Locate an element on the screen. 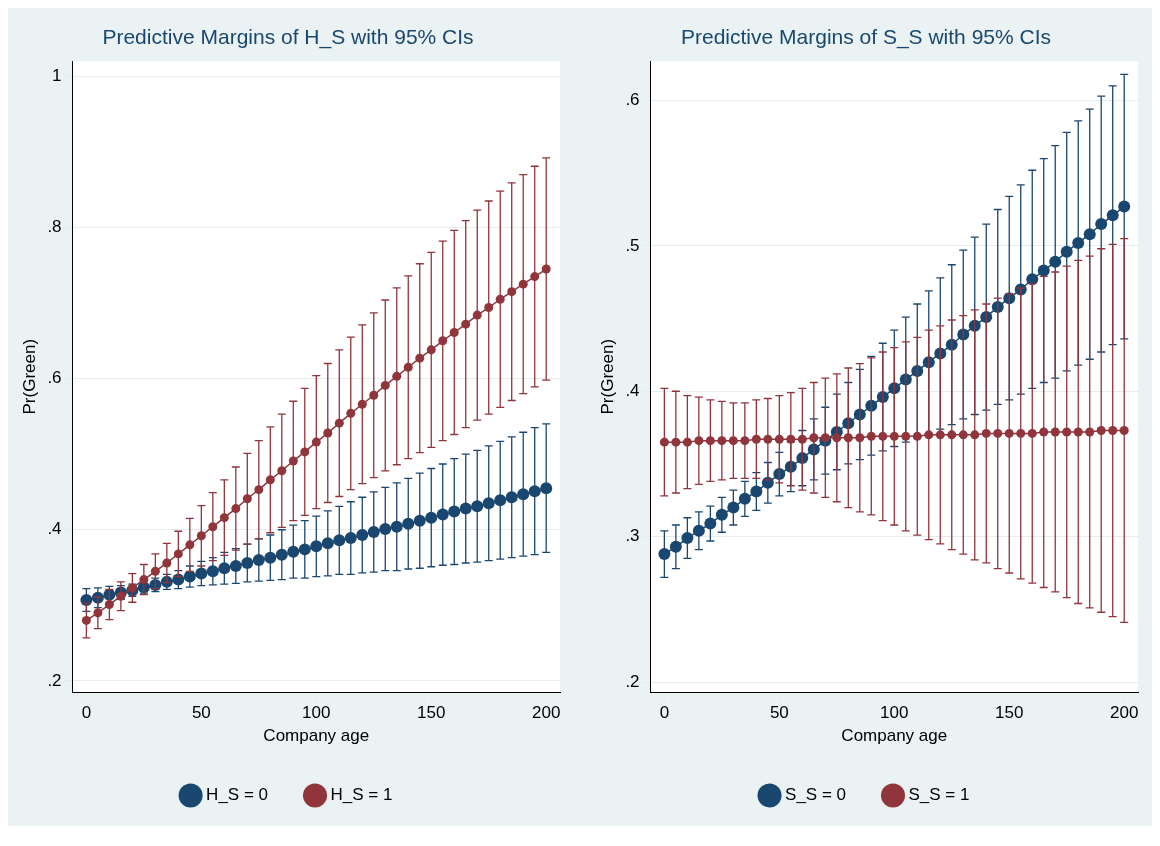 The image size is (1160, 846). y-tick-label: .2 is located at coordinates (54, 680).